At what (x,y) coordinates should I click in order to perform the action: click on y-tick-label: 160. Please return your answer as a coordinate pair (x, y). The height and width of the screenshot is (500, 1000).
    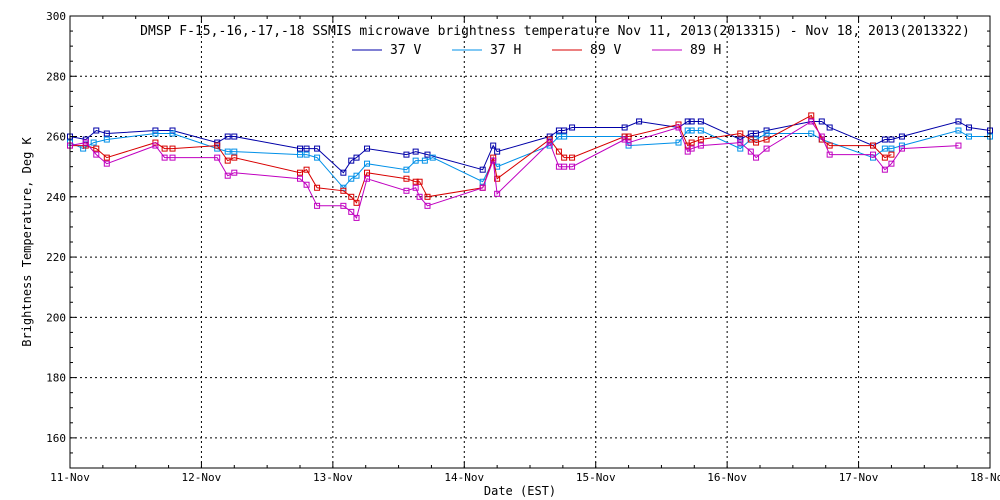
    Looking at the image, I should click on (56, 438).